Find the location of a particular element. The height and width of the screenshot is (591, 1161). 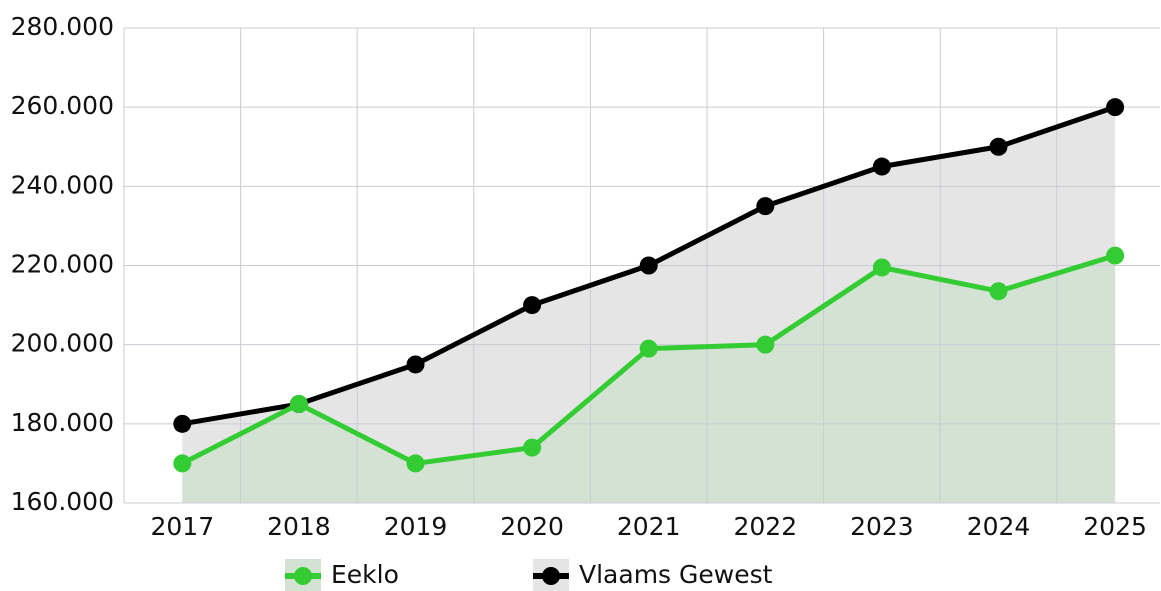

x-tick-label: 2023 is located at coordinates (882, 526).